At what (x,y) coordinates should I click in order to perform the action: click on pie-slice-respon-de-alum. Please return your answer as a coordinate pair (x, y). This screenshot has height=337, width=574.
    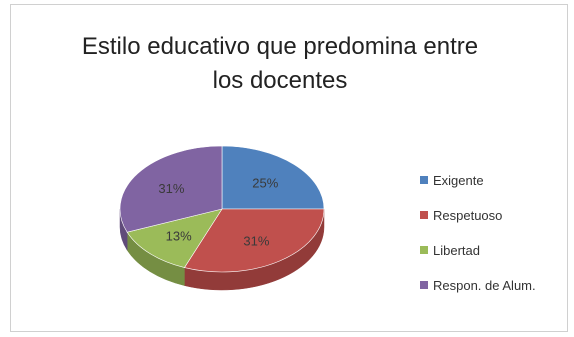
    Looking at the image, I should click on (171, 189).